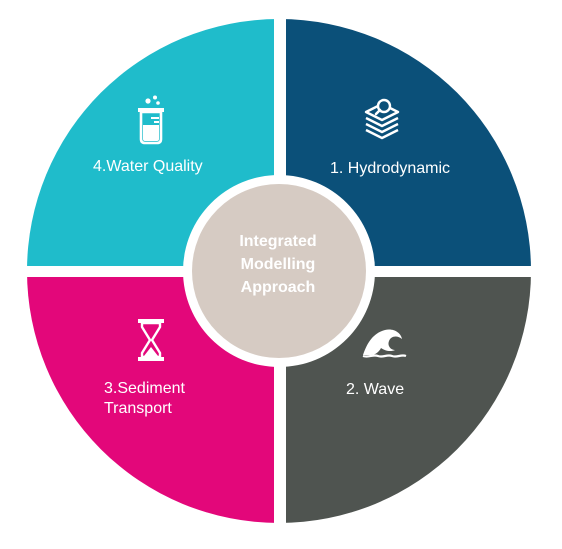 The width and height of the screenshot is (562, 549). What do you see at coordinates (382, 119) in the screenshot?
I see `layers-search-icon` at bounding box center [382, 119].